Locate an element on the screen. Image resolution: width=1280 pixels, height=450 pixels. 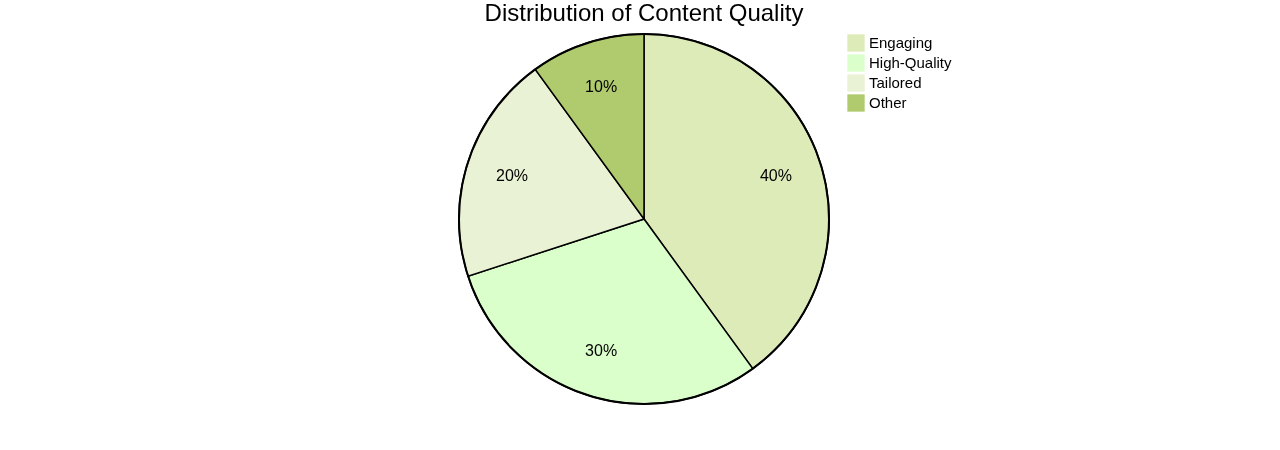
data-label: 20% is located at coordinates (512, 176).